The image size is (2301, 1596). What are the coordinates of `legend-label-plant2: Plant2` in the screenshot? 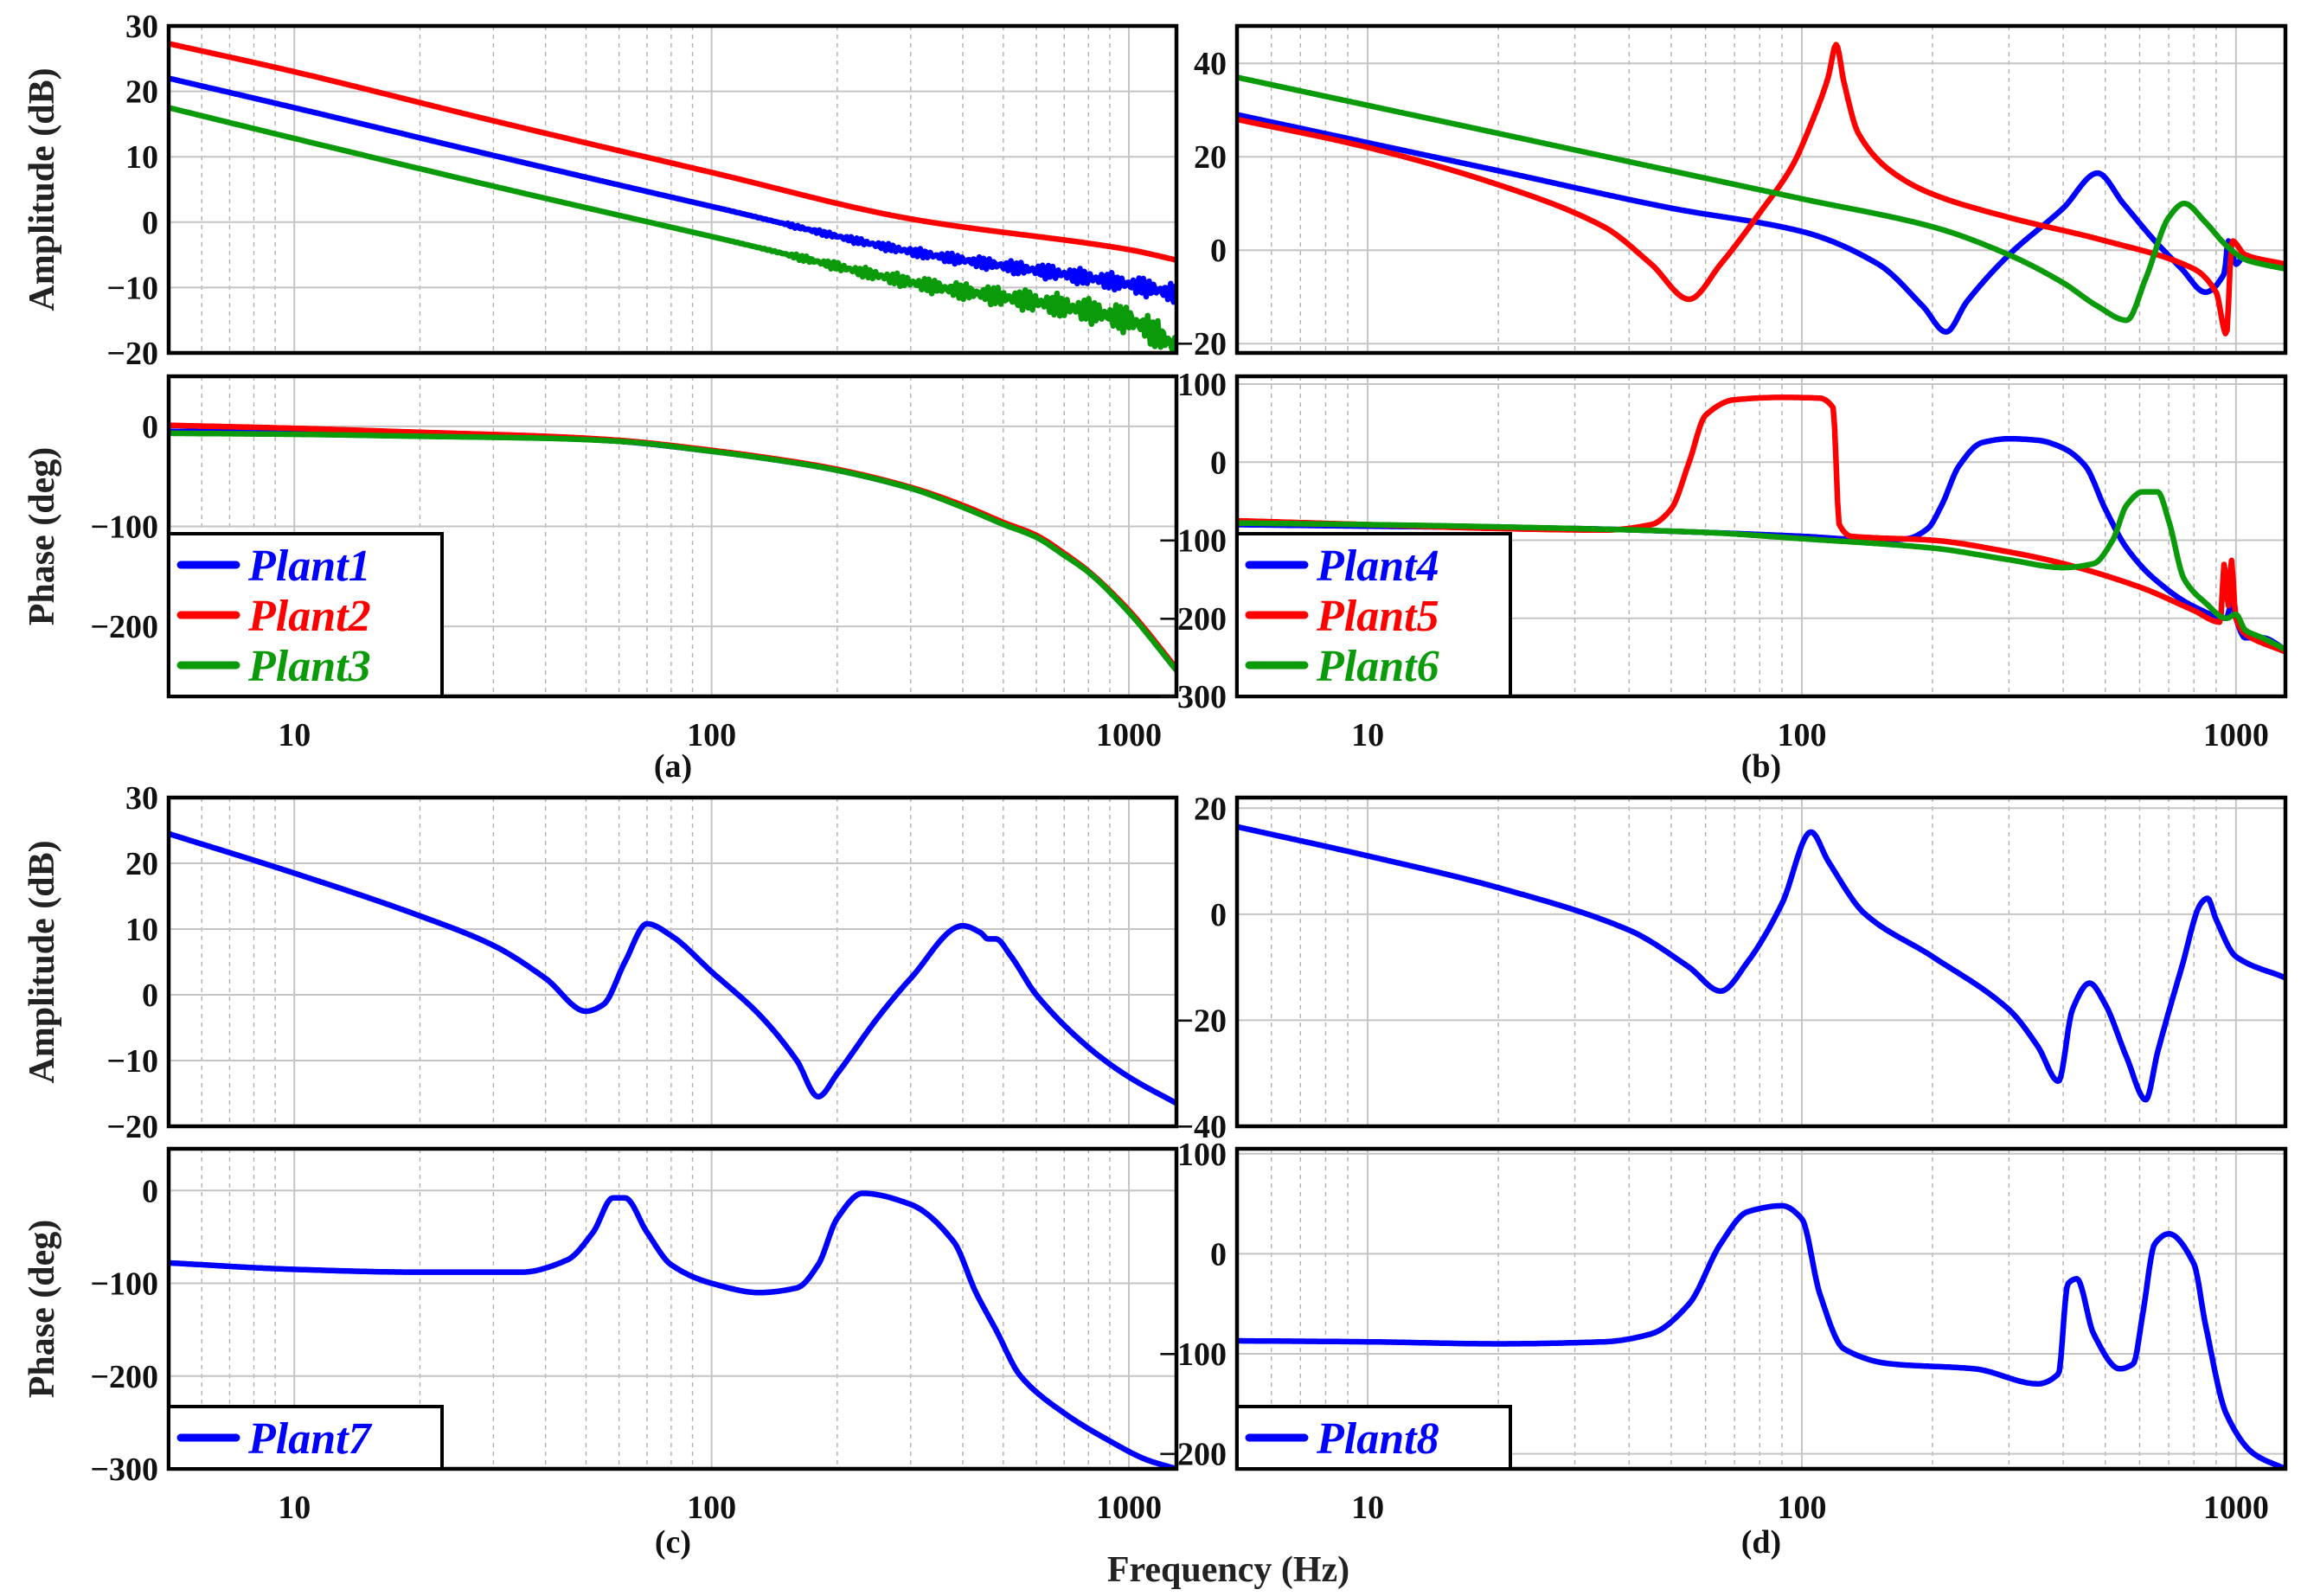 It's located at (309, 616).